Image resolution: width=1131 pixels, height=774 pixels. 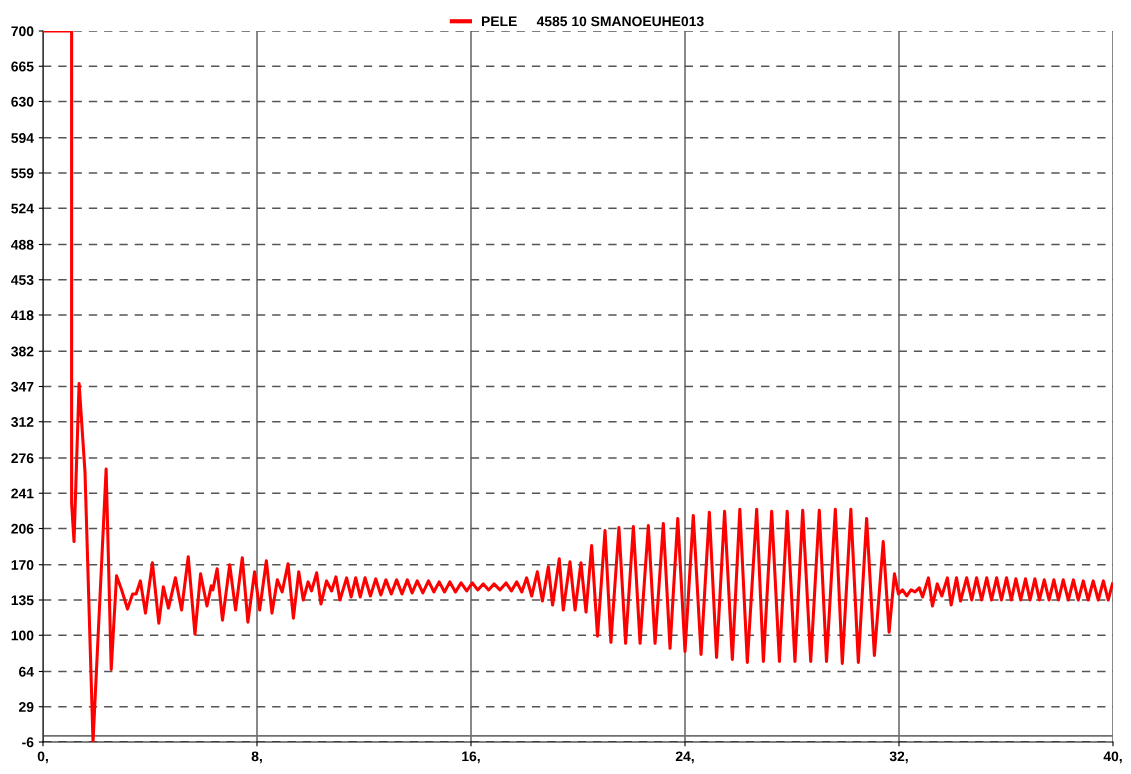 What do you see at coordinates (22, 422) in the screenshot?
I see `y-tick-label: 312` at bounding box center [22, 422].